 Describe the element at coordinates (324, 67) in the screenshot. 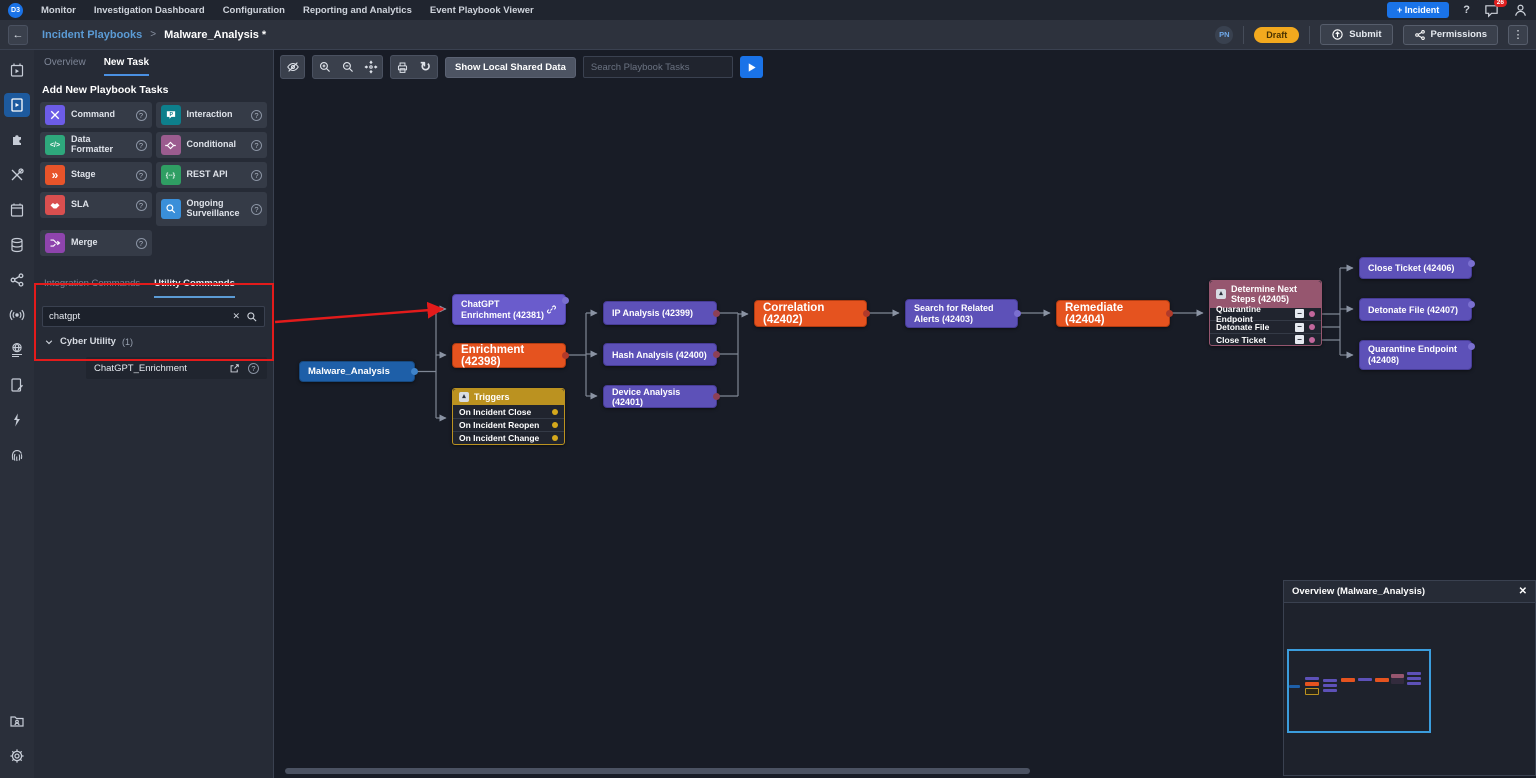

I see `zoom-in-icon` at that location.